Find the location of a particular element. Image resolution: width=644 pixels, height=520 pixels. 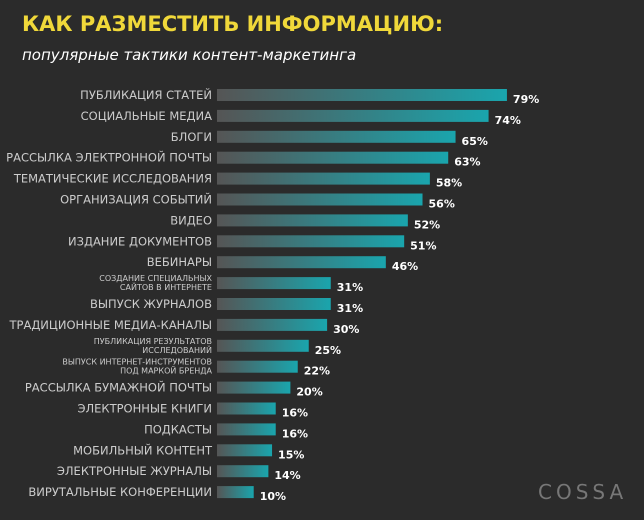

value-label: 56% is located at coordinates (442, 204).